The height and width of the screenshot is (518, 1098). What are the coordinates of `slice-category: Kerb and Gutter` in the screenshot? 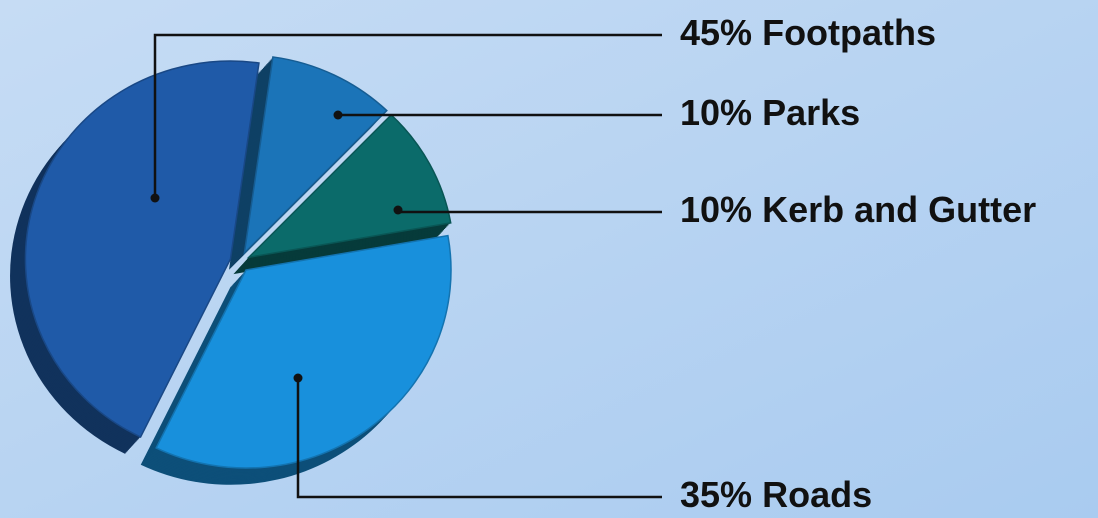 It's located at (899, 209).